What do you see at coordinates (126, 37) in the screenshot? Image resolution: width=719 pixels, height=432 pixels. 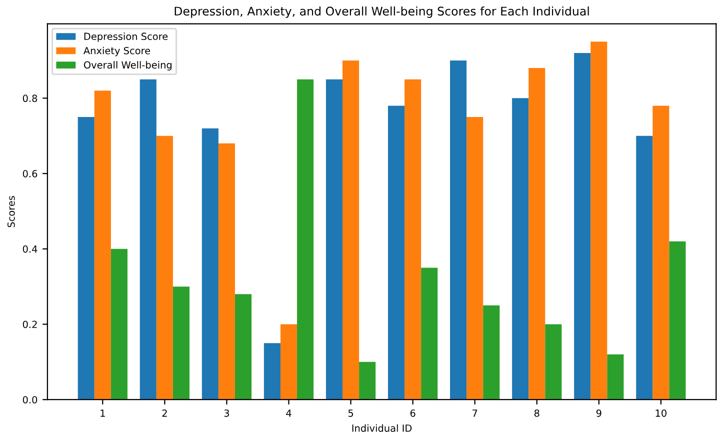 I see `legend-label: Depression Score` at bounding box center [126, 37].